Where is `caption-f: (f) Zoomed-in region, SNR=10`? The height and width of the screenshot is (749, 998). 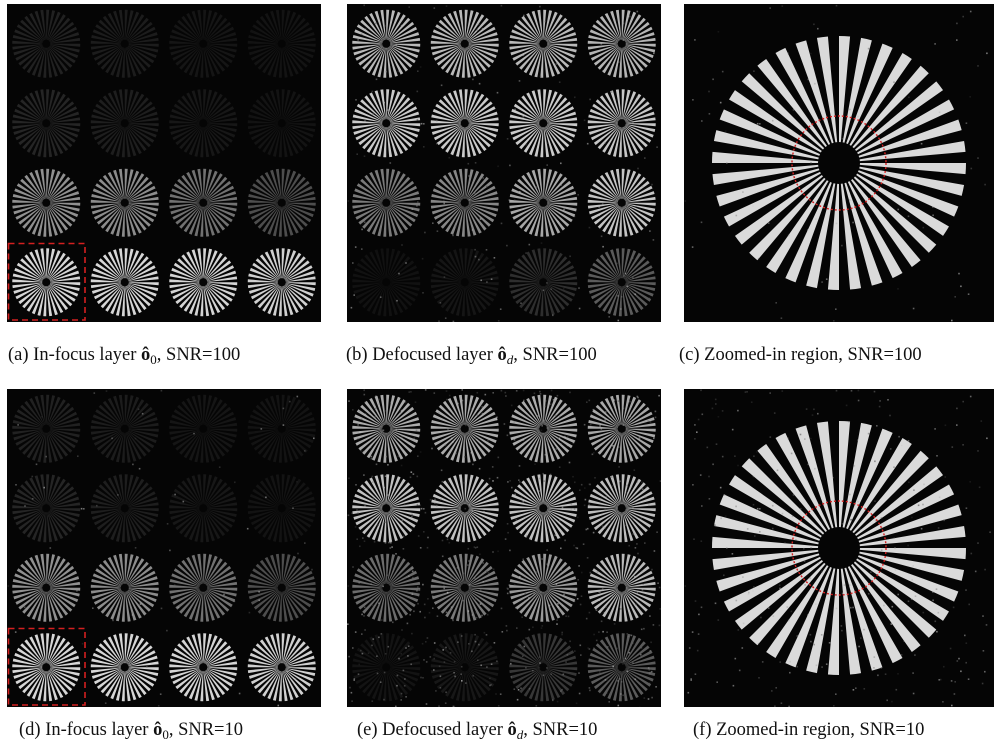 caption-f: (f) Zoomed-in region, SNR=10 is located at coordinates (809, 730).